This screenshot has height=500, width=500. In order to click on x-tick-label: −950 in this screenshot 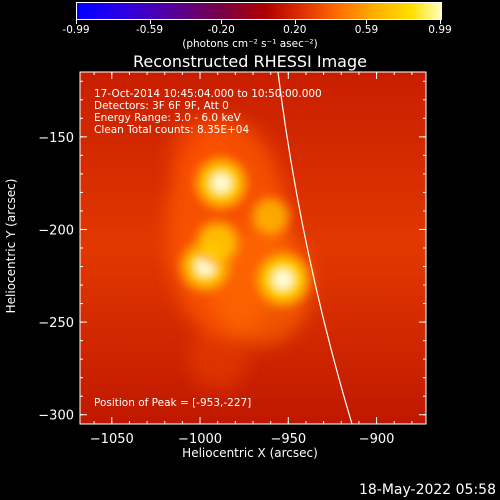, I will do `click(288, 439)`.